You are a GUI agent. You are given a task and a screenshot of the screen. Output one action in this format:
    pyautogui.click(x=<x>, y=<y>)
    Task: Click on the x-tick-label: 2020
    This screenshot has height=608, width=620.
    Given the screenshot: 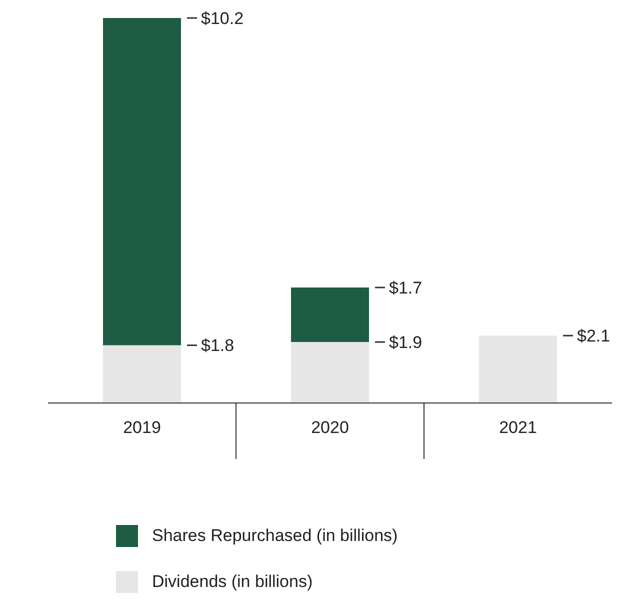 What is the action you would take?
    pyautogui.click(x=330, y=427)
    